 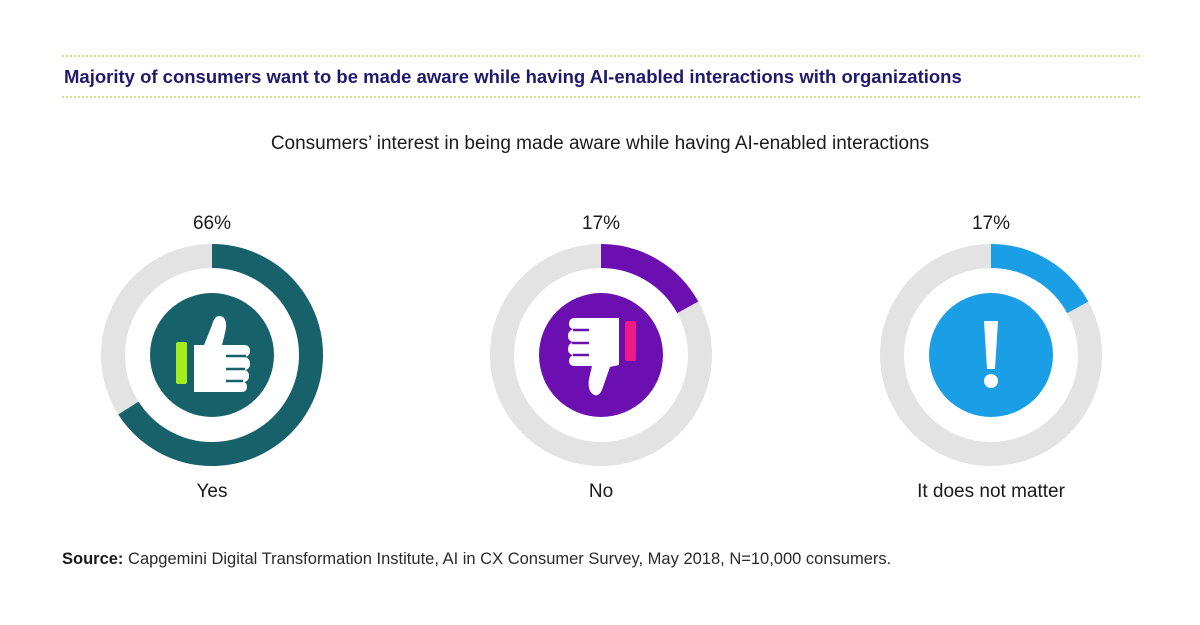 I want to click on bottom-divider, so click(x=601, y=97).